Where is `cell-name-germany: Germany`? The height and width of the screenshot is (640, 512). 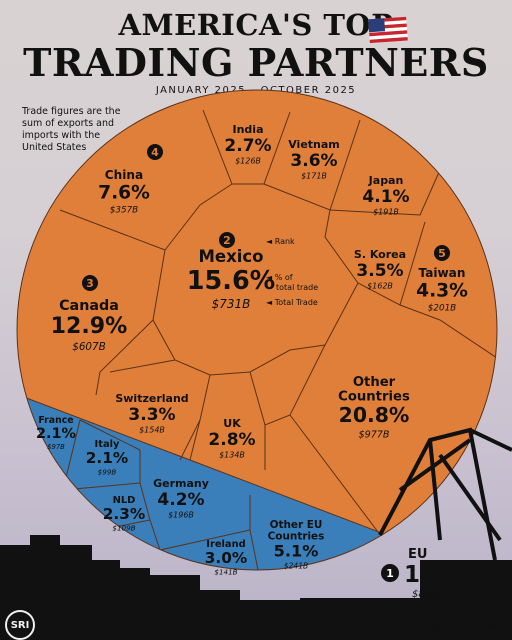
cell-name-germany: Germany is located at coordinates (181, 483).